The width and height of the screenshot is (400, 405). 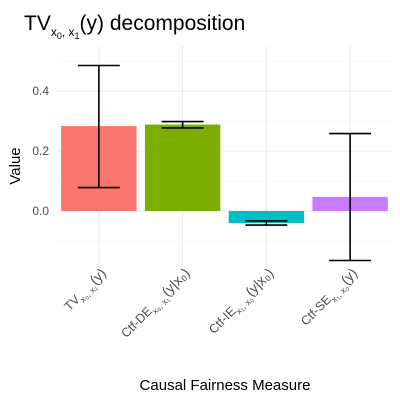 I want to click on x-tick-label: TVx₀, x₁(y), so click(x=85, y=290).